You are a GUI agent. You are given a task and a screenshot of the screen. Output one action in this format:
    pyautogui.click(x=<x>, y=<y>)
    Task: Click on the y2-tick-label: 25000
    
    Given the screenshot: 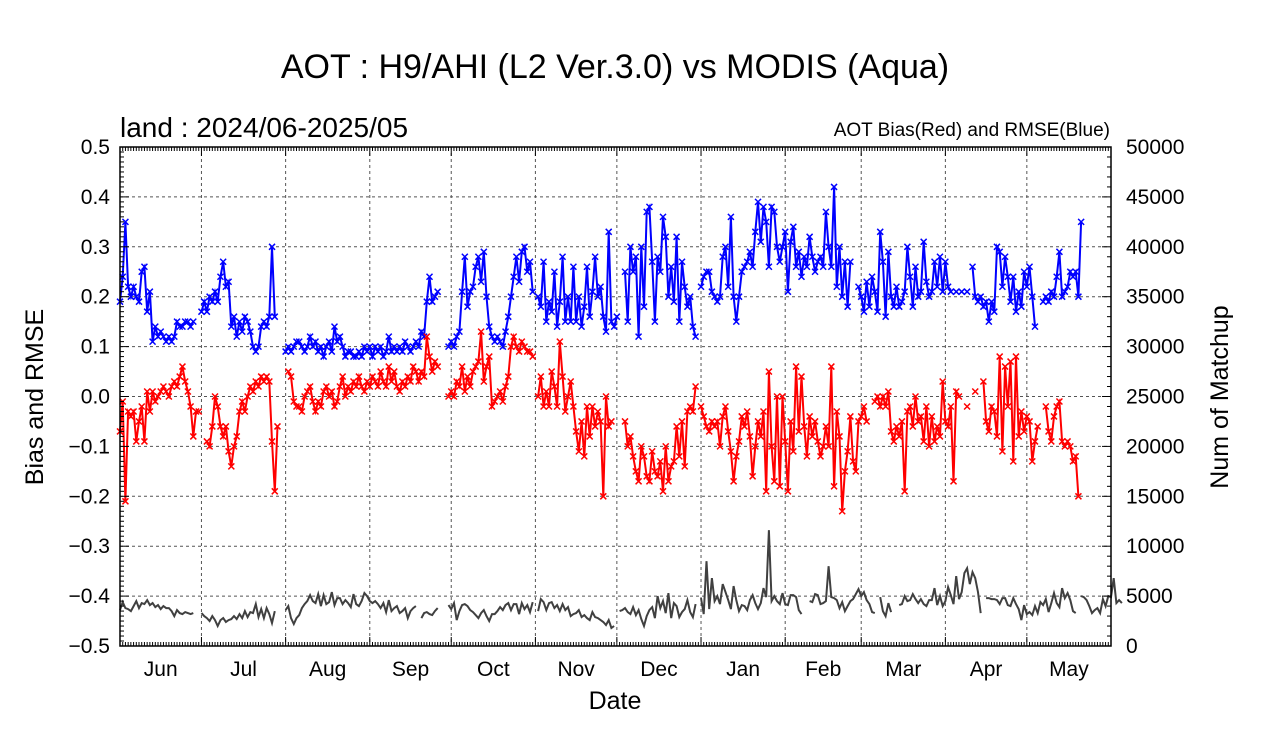 What is the action you would take?
    pyautogui.click(x=1155, y=397)
    